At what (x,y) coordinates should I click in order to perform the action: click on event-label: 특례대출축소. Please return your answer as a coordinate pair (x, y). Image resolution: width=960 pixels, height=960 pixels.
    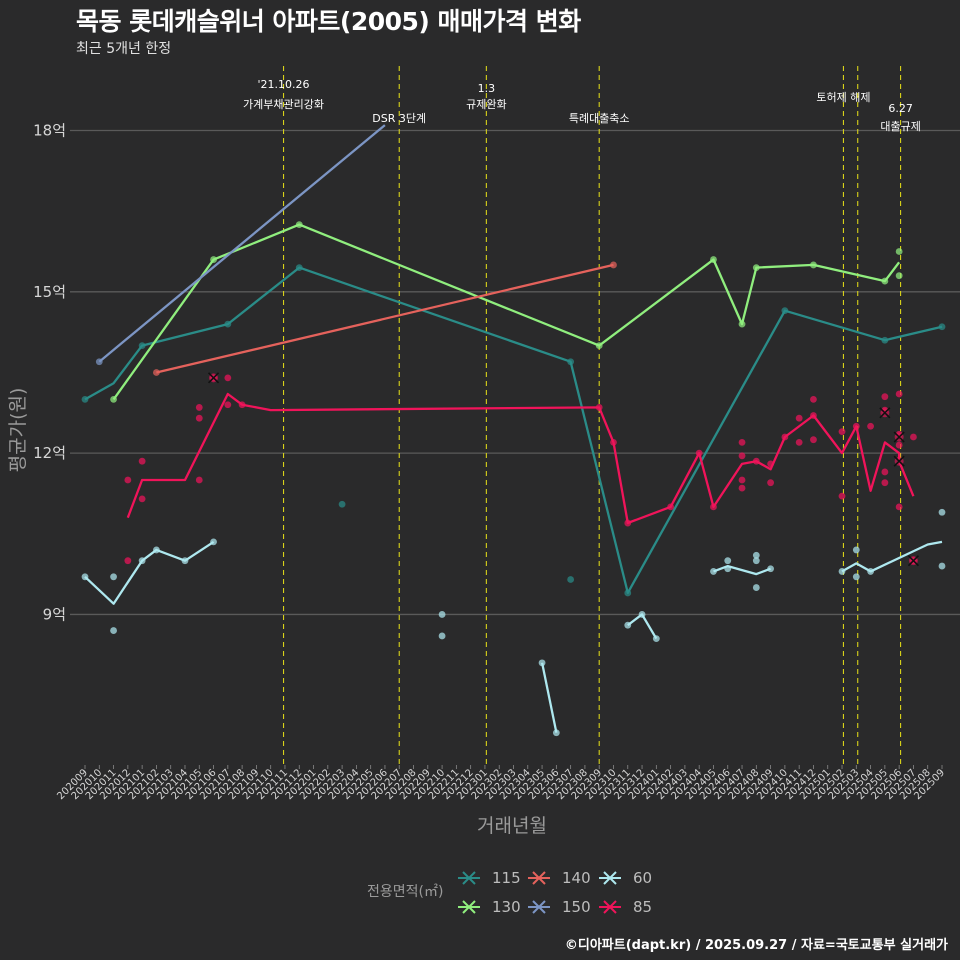
    Looking at the image, I should click on (599, 118).